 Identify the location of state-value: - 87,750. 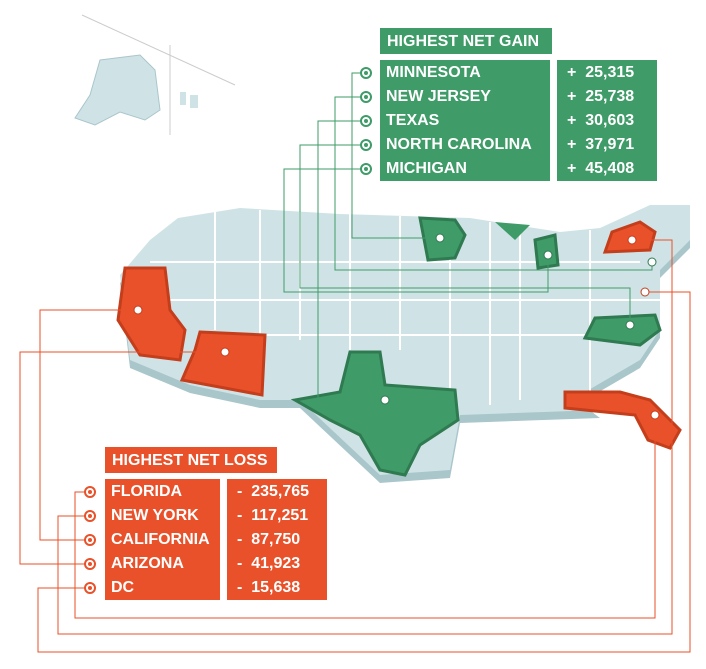
(268, 539).